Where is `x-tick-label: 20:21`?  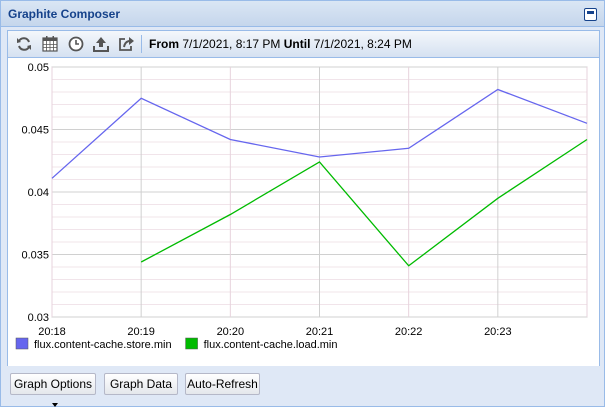 x-tick-label: 20:21 is located at coordinates (320, 332).